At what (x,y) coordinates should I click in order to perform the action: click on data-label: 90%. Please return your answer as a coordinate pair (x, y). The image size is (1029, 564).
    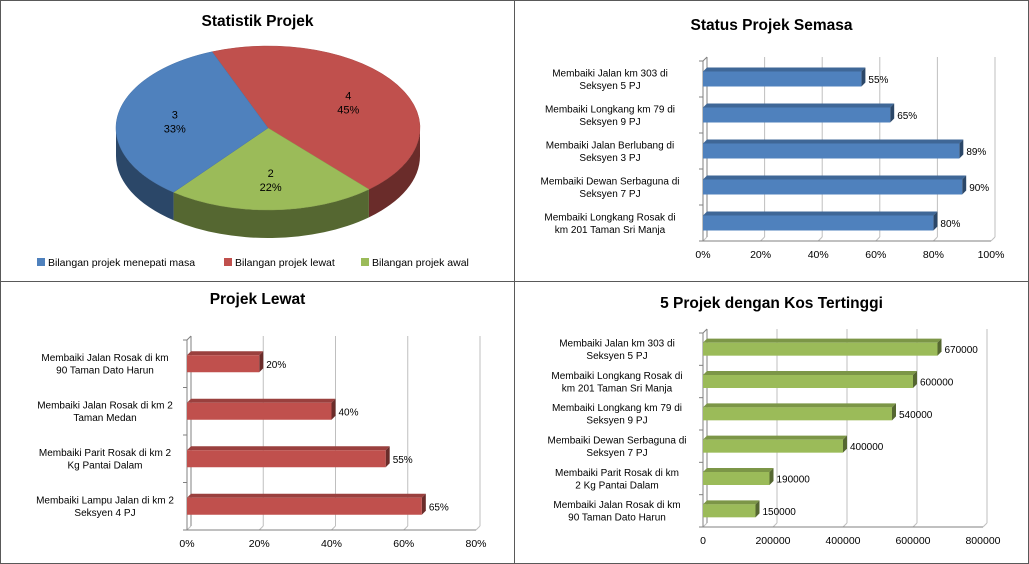
    Looking at the image, I should click on (979, 188).